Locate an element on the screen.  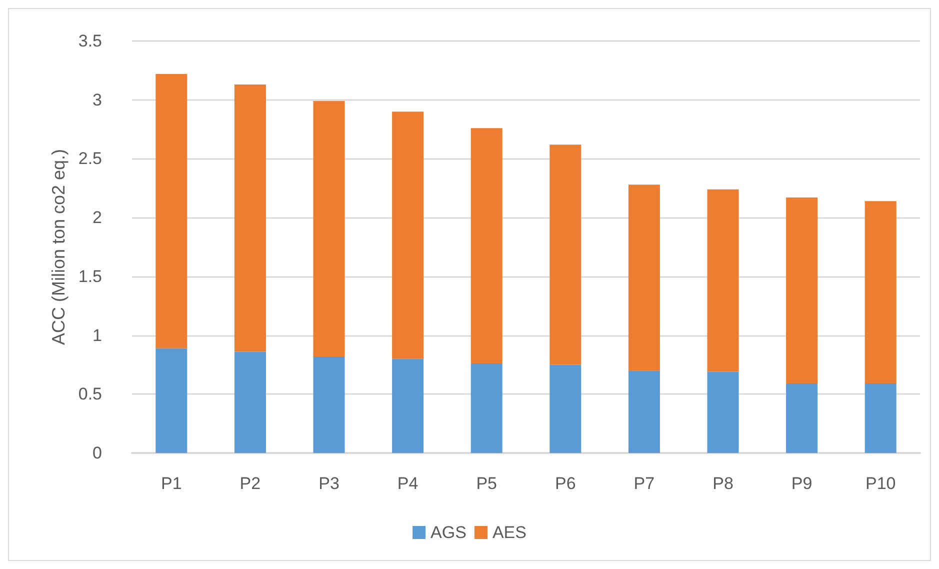
x-tick-label: P7 is located at coordinates (644, 483).